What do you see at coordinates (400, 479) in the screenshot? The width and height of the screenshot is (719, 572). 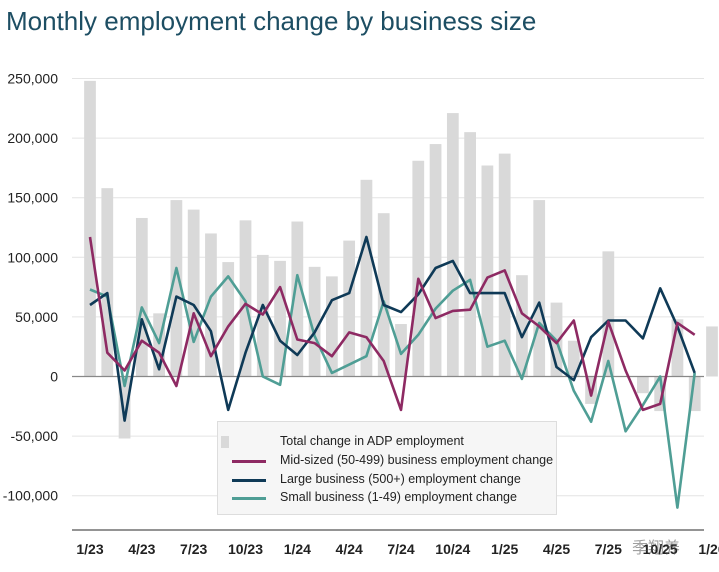 I see `legend-label-large: Large business (500+) employment change` at bounding box center [400, 479].